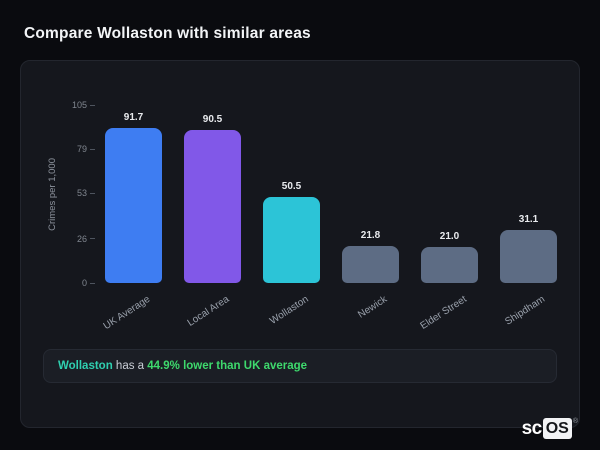 The width and height of the screenshot is (600, 450). What do you see at coordinates (575, 421) in the screenshot?
I see `registered-icon: ®` at bounding box center [575, 421].